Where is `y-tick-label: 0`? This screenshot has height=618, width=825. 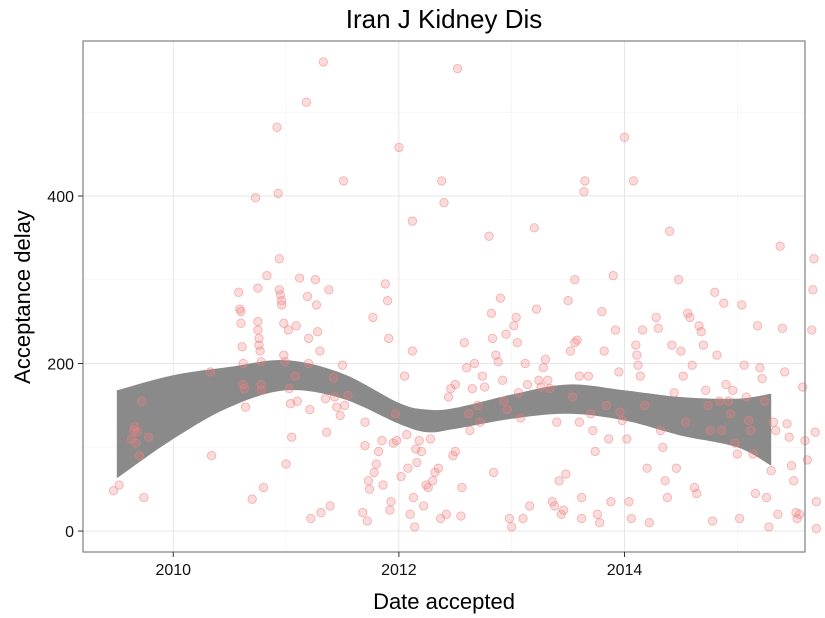
y-tick-label: 0 is located at coordinates (69, 532).